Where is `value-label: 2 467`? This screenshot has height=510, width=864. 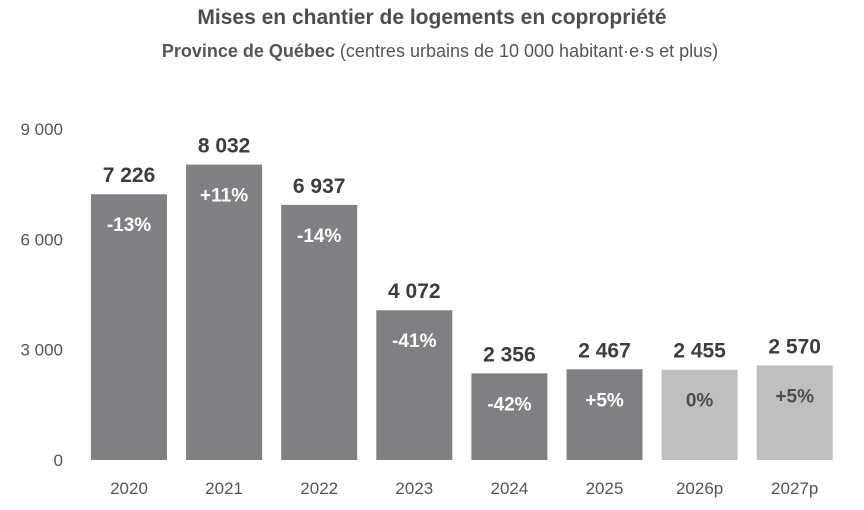
value-label: 2 467 is located at coordinates (604, 350).